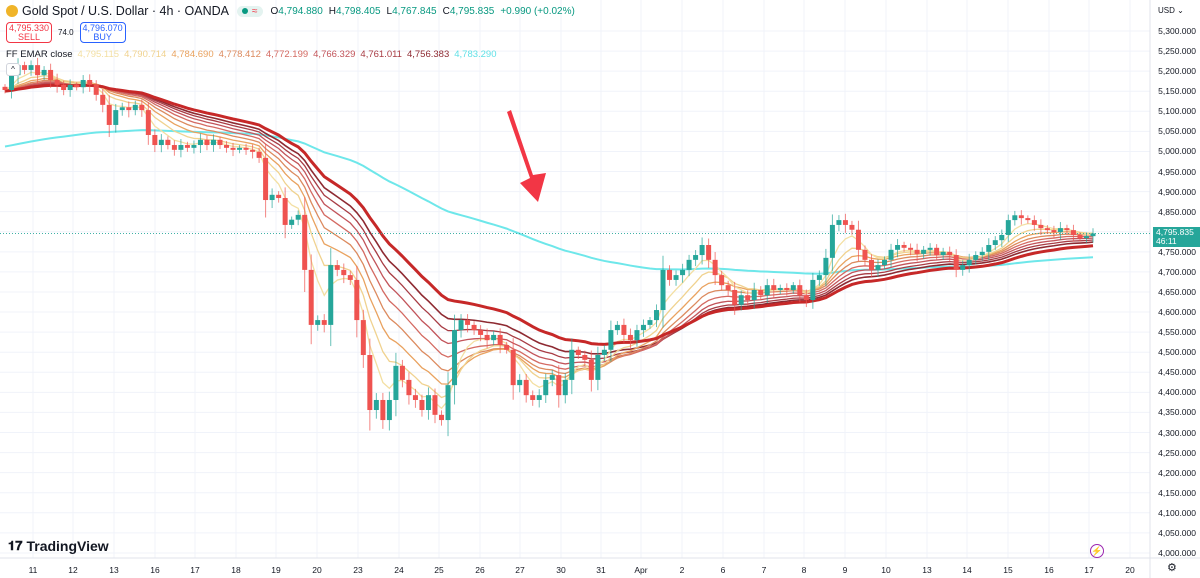 This screenshot has width=1200, height=578. I want to click on price-tick: 4,950.000, so click(1177, 171).